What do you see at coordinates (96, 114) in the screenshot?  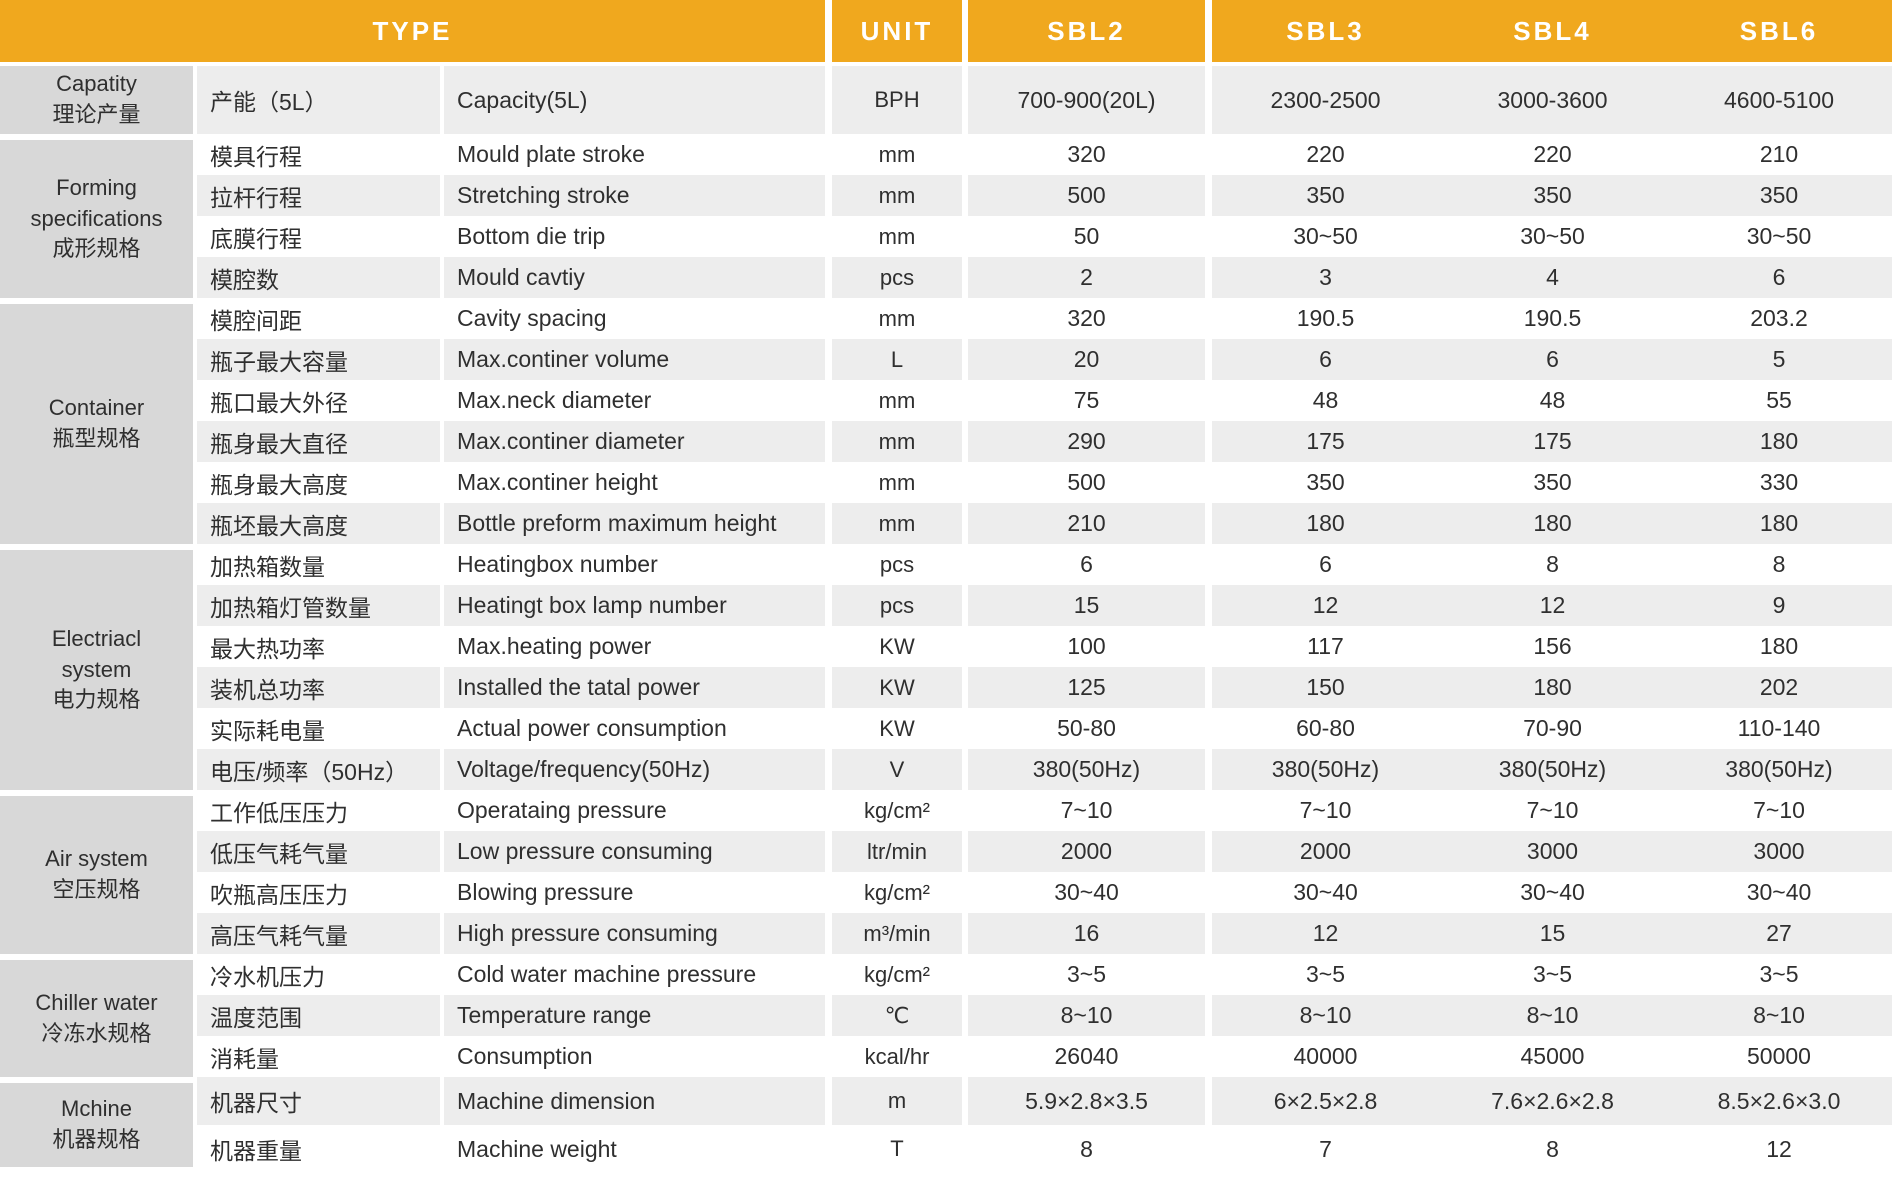 I see `group-label-cn: 理论产量` at bounding box center [96, 114].